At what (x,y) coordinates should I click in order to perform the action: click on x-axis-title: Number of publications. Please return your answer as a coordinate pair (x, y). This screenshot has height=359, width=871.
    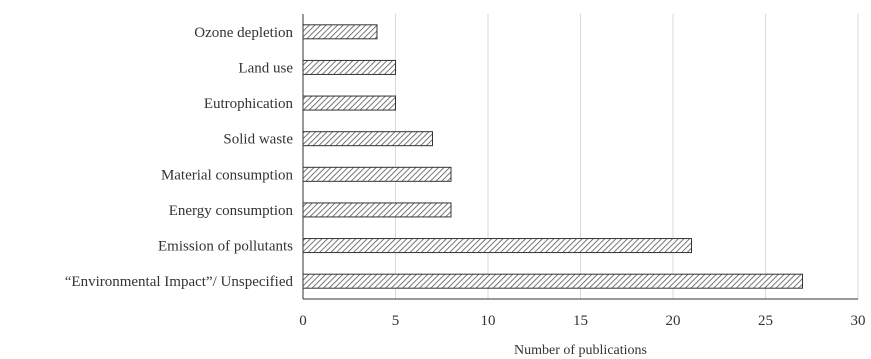
    Looking at the image, I should click on (580, 350).